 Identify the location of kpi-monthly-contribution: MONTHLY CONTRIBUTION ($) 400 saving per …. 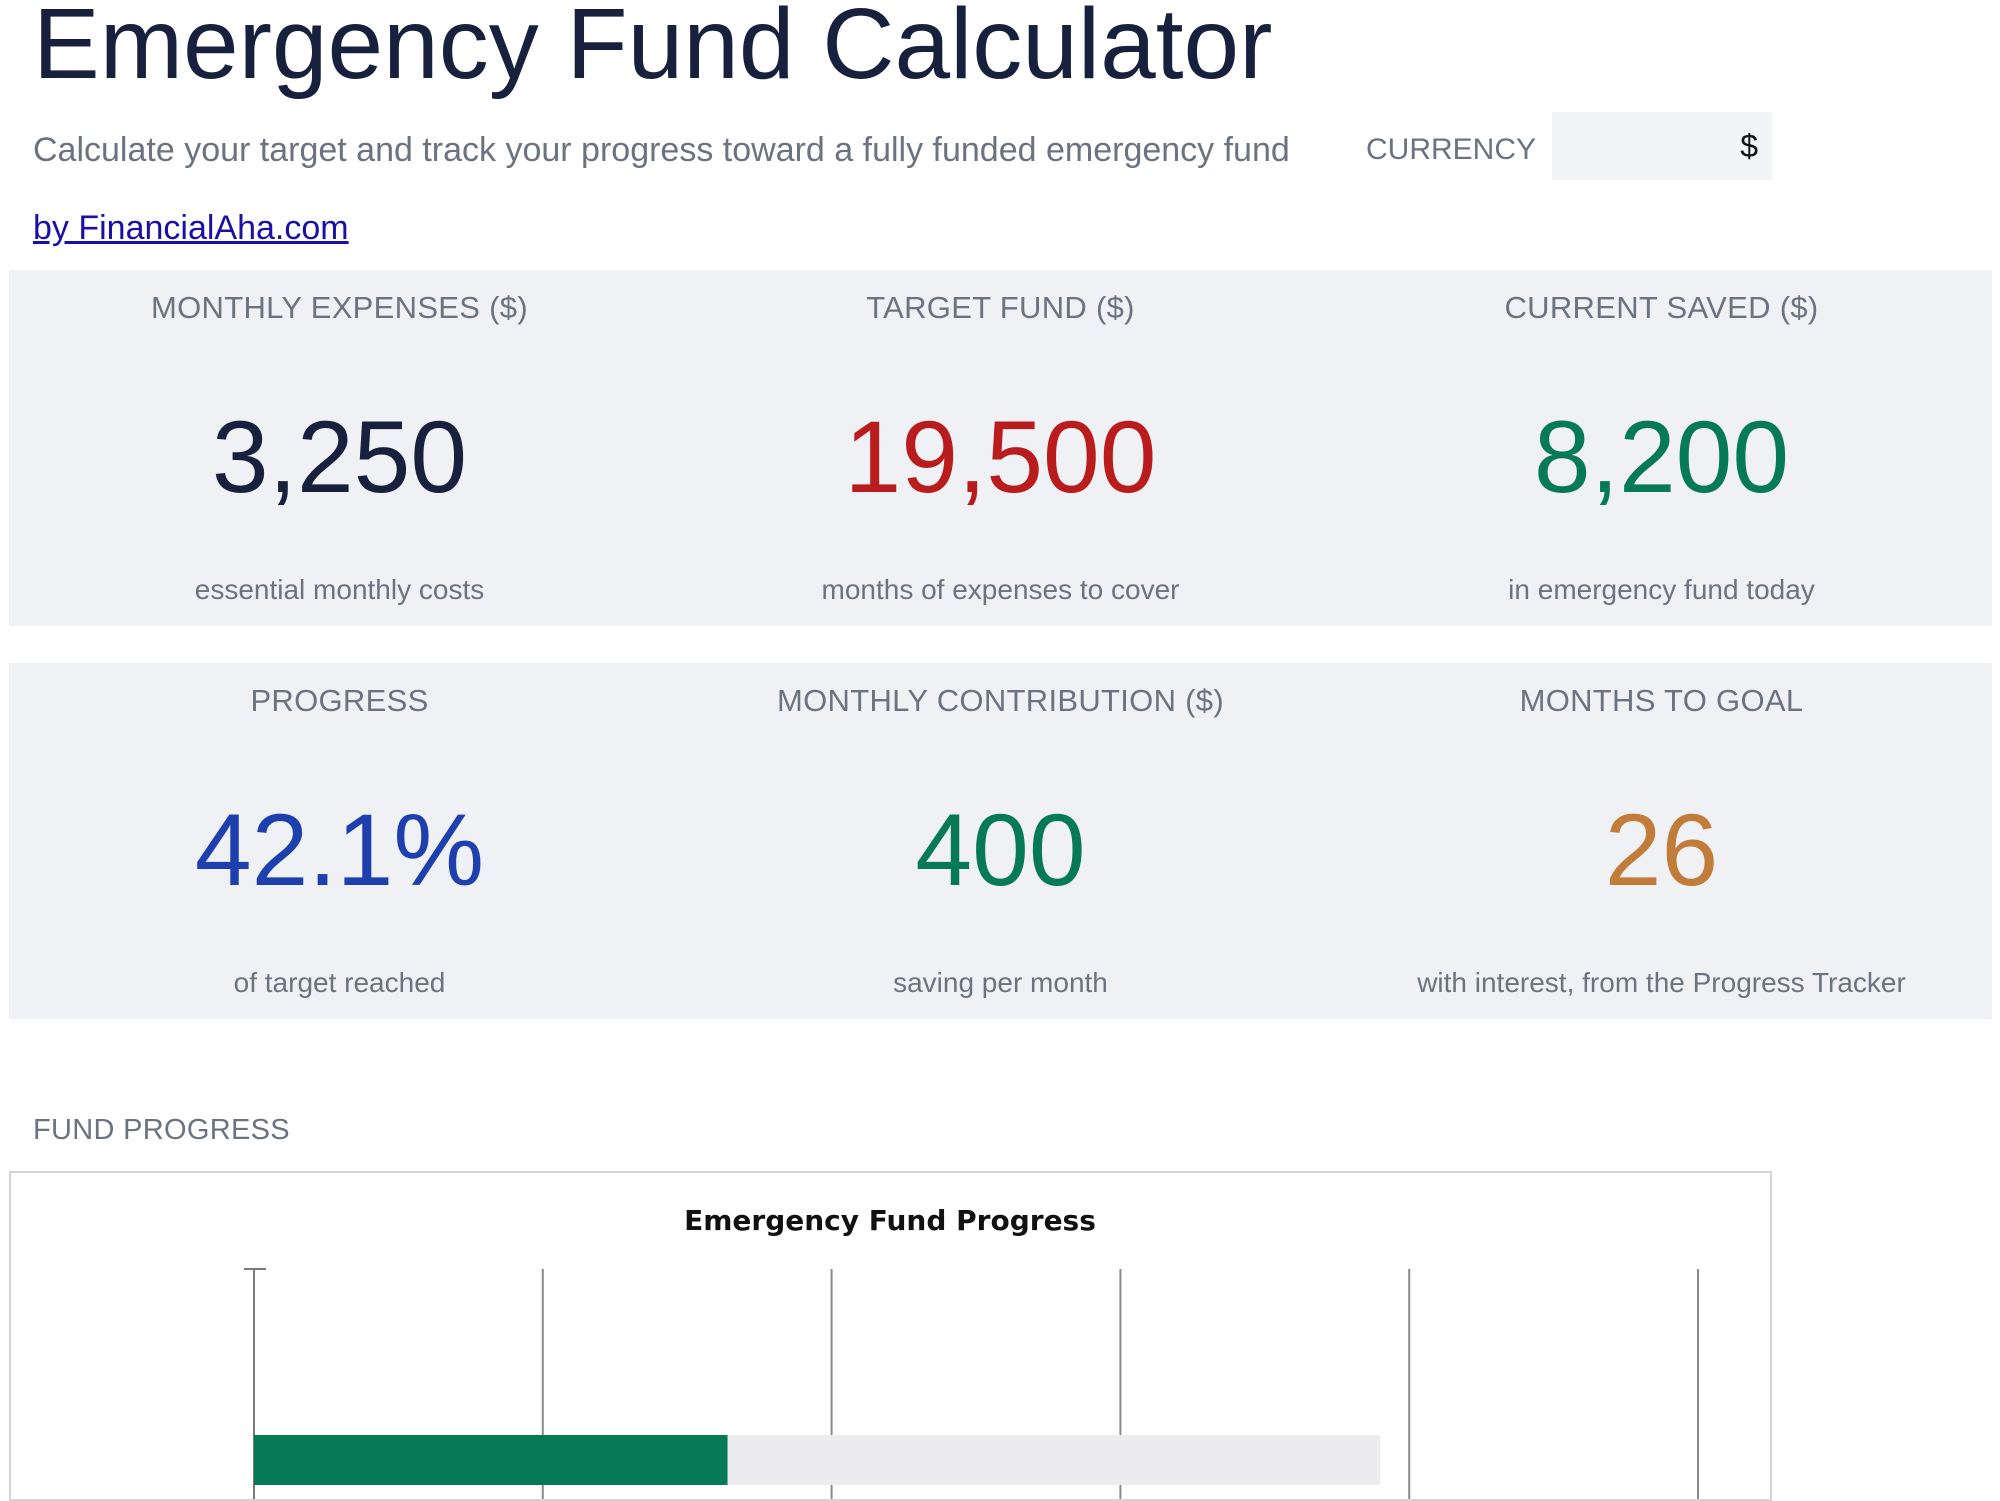
(1000, 841).